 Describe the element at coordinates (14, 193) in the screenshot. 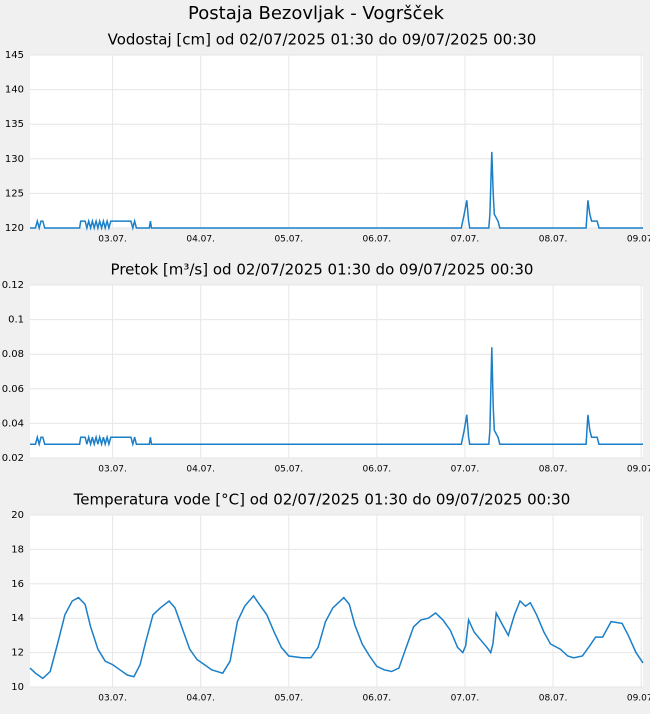

I see `y-tick-label: 125` at that location.